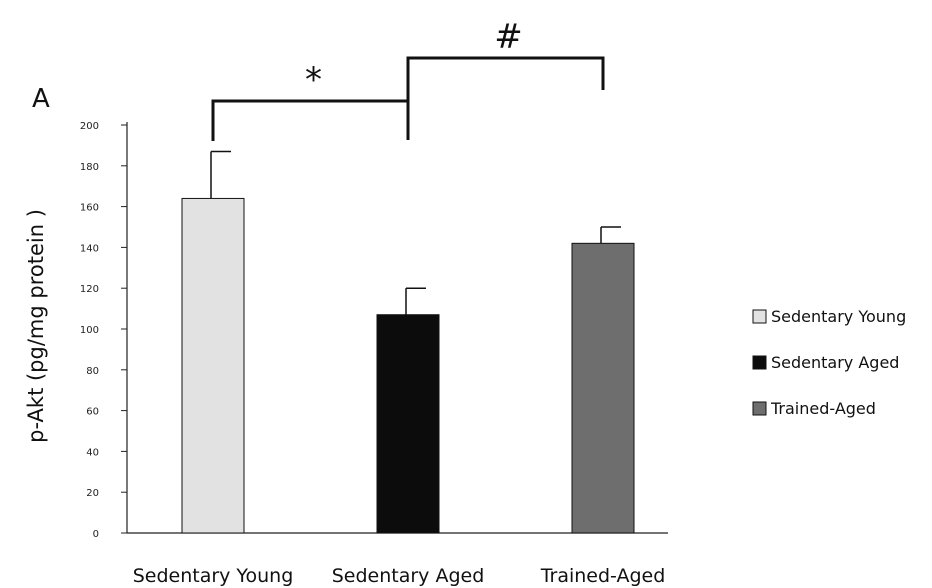  What do you see at coordinates (89, 167) in the screenshot?
I see `y-tick-label: 180` at bounding box center [89, 167].